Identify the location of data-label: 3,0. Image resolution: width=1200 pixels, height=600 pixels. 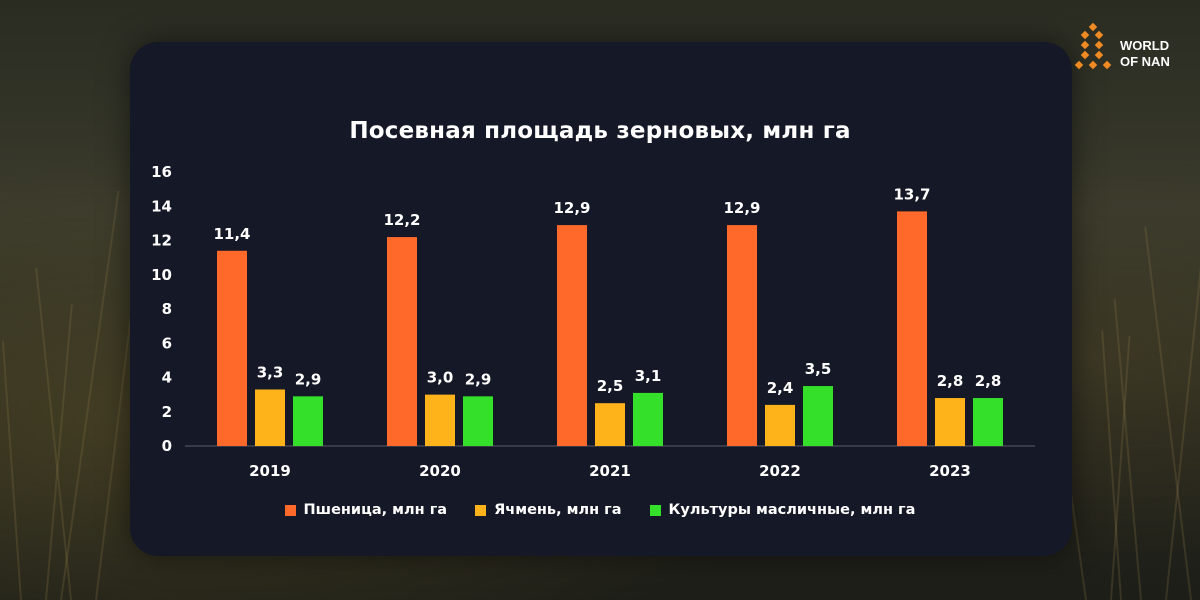
(440, 378).